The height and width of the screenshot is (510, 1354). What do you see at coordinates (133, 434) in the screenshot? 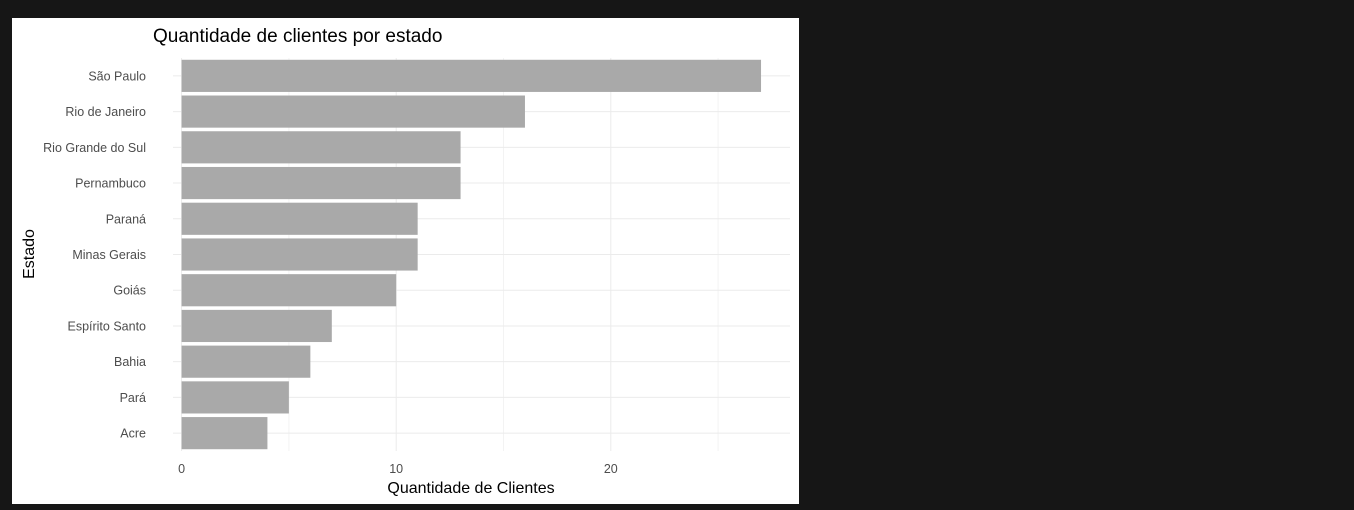
I see `y-tick-label-10: Acre` at bounding box center [133, 434].